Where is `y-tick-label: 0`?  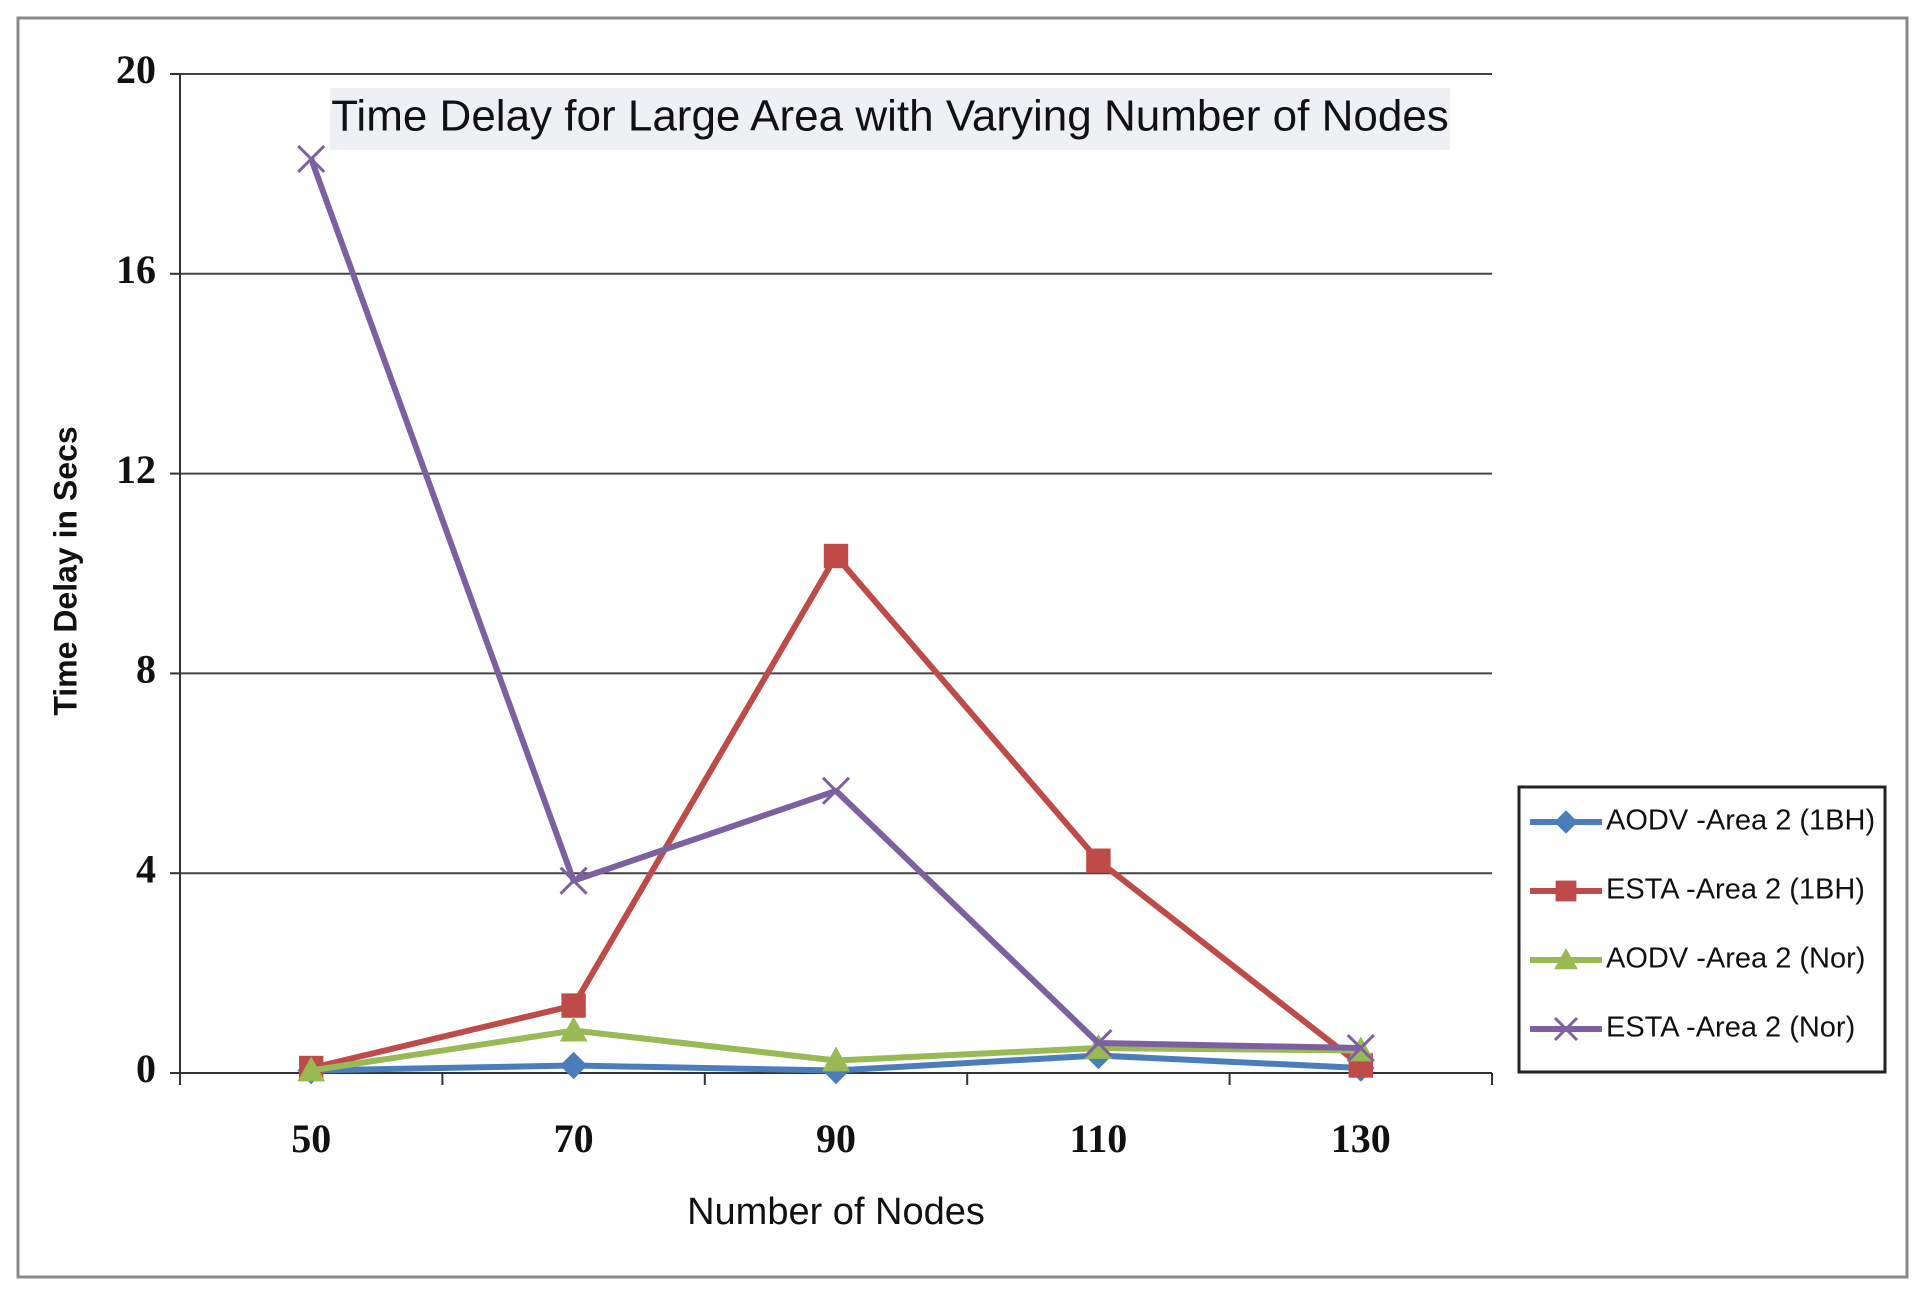 y-tick-label: 0 is located at coordinates (146, 1068).